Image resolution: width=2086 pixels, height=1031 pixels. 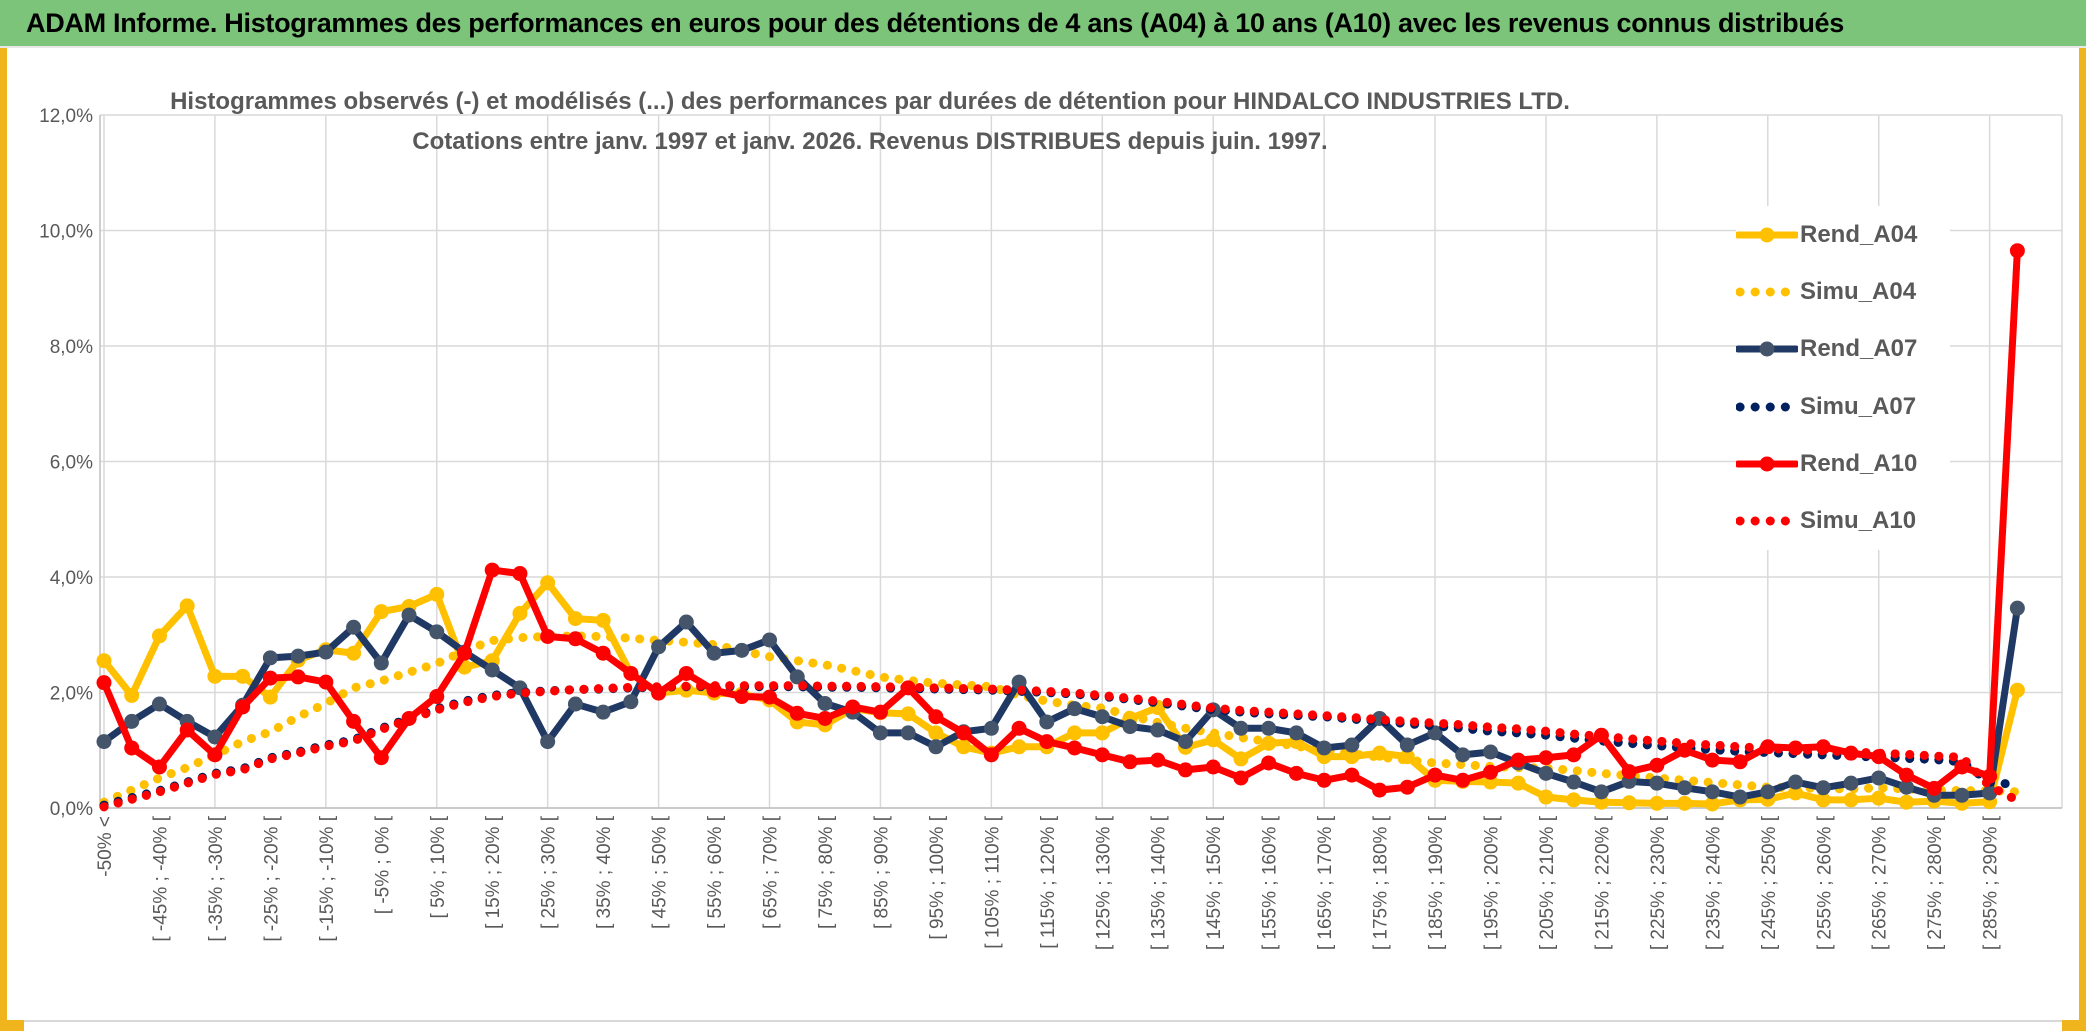 I want to click on bottom-right-accent, so click(x=2074, y=1025).